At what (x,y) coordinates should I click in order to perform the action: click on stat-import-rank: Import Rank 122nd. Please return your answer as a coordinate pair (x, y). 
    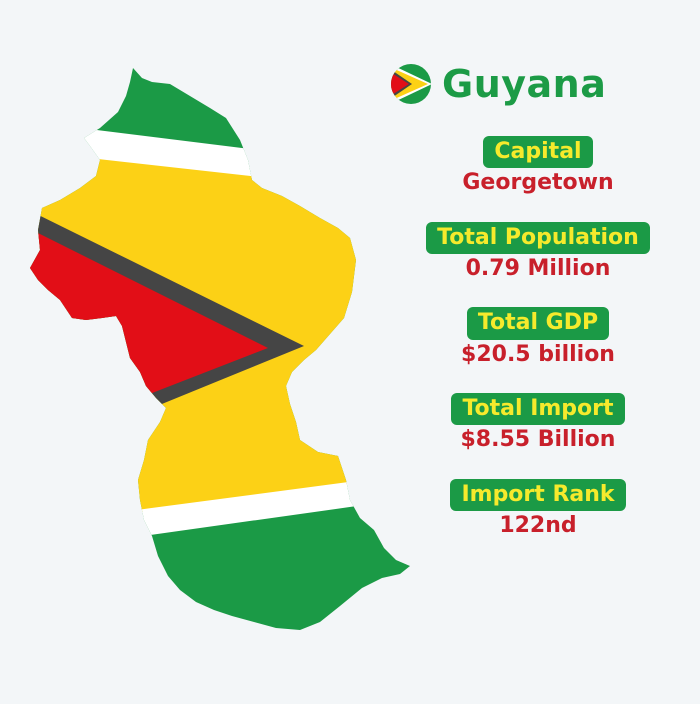
    Looking at the image, I should click on (538, 509).